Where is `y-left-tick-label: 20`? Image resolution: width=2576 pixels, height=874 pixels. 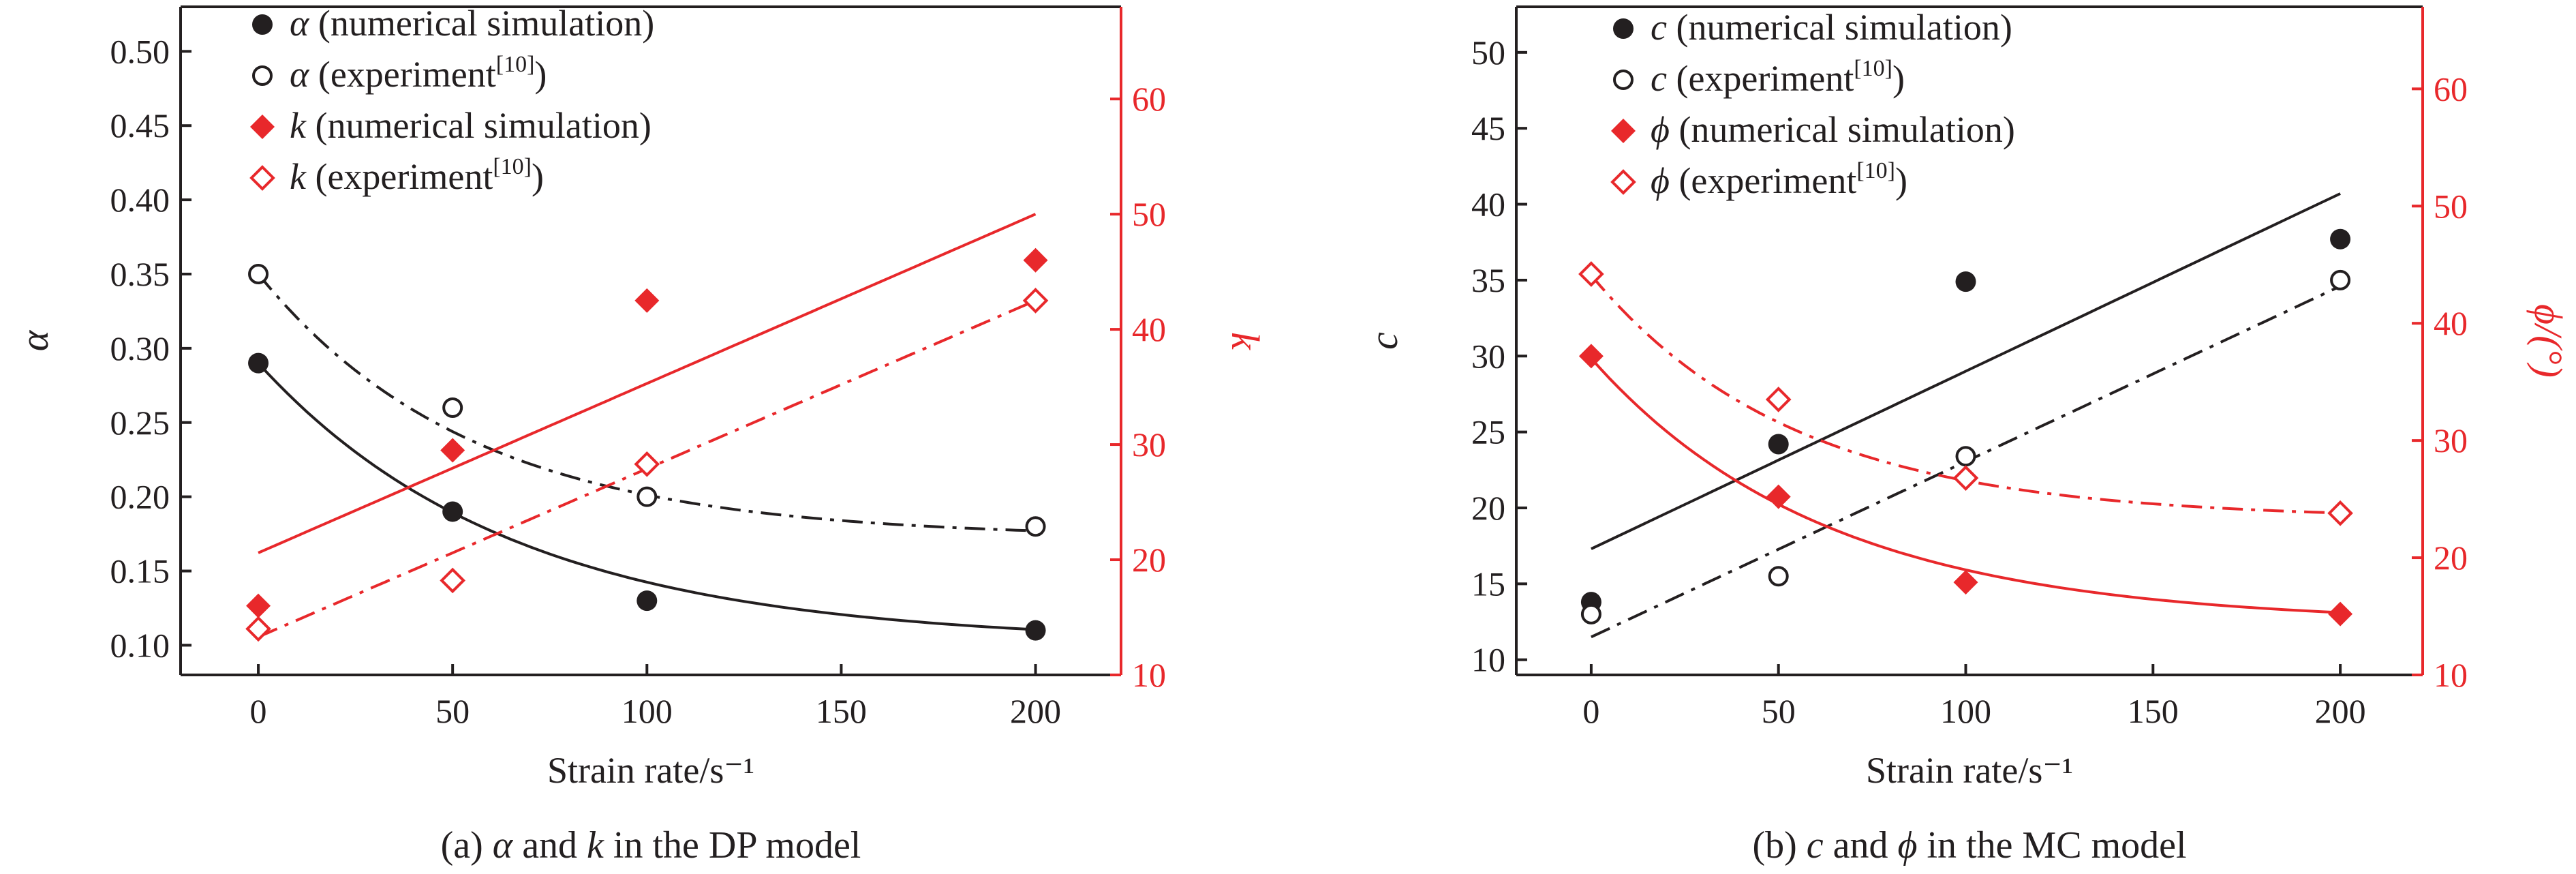
y-left-tick-label: 20 is located at coordinates (1488, 508).